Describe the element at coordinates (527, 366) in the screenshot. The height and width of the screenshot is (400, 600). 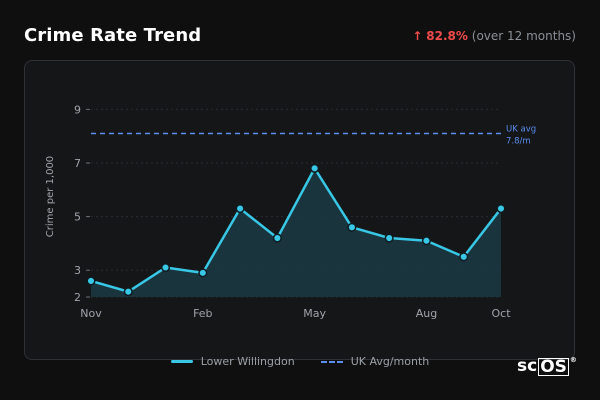
I see `logo-prefix: sc` at that location.